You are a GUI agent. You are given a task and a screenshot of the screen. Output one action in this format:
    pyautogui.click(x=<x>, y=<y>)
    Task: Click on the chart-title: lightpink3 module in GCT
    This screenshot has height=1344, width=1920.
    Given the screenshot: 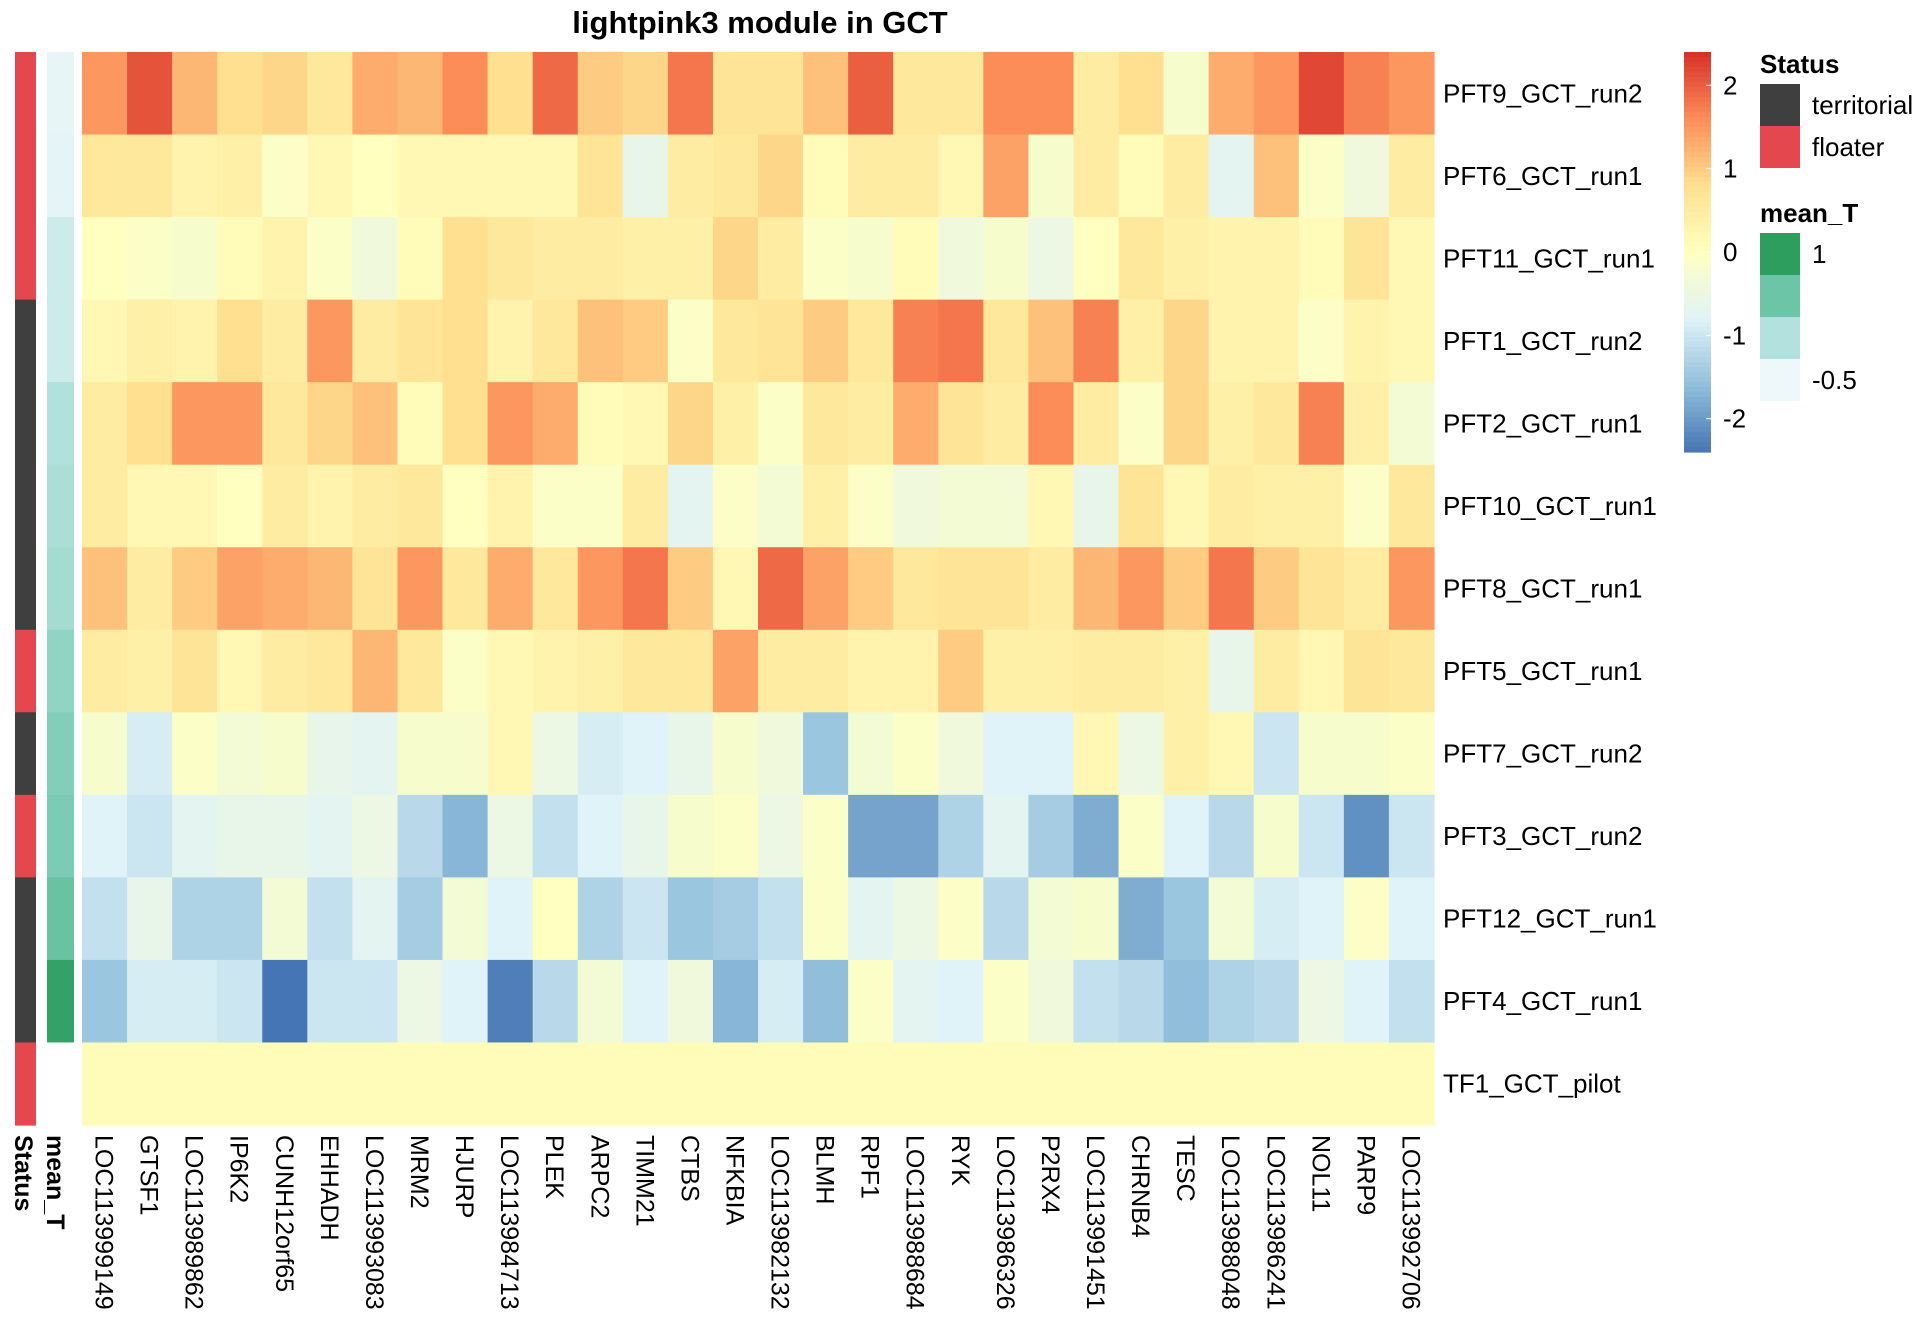 What is the action you would take?
    pyautogui.click(x=760, y=22)
    